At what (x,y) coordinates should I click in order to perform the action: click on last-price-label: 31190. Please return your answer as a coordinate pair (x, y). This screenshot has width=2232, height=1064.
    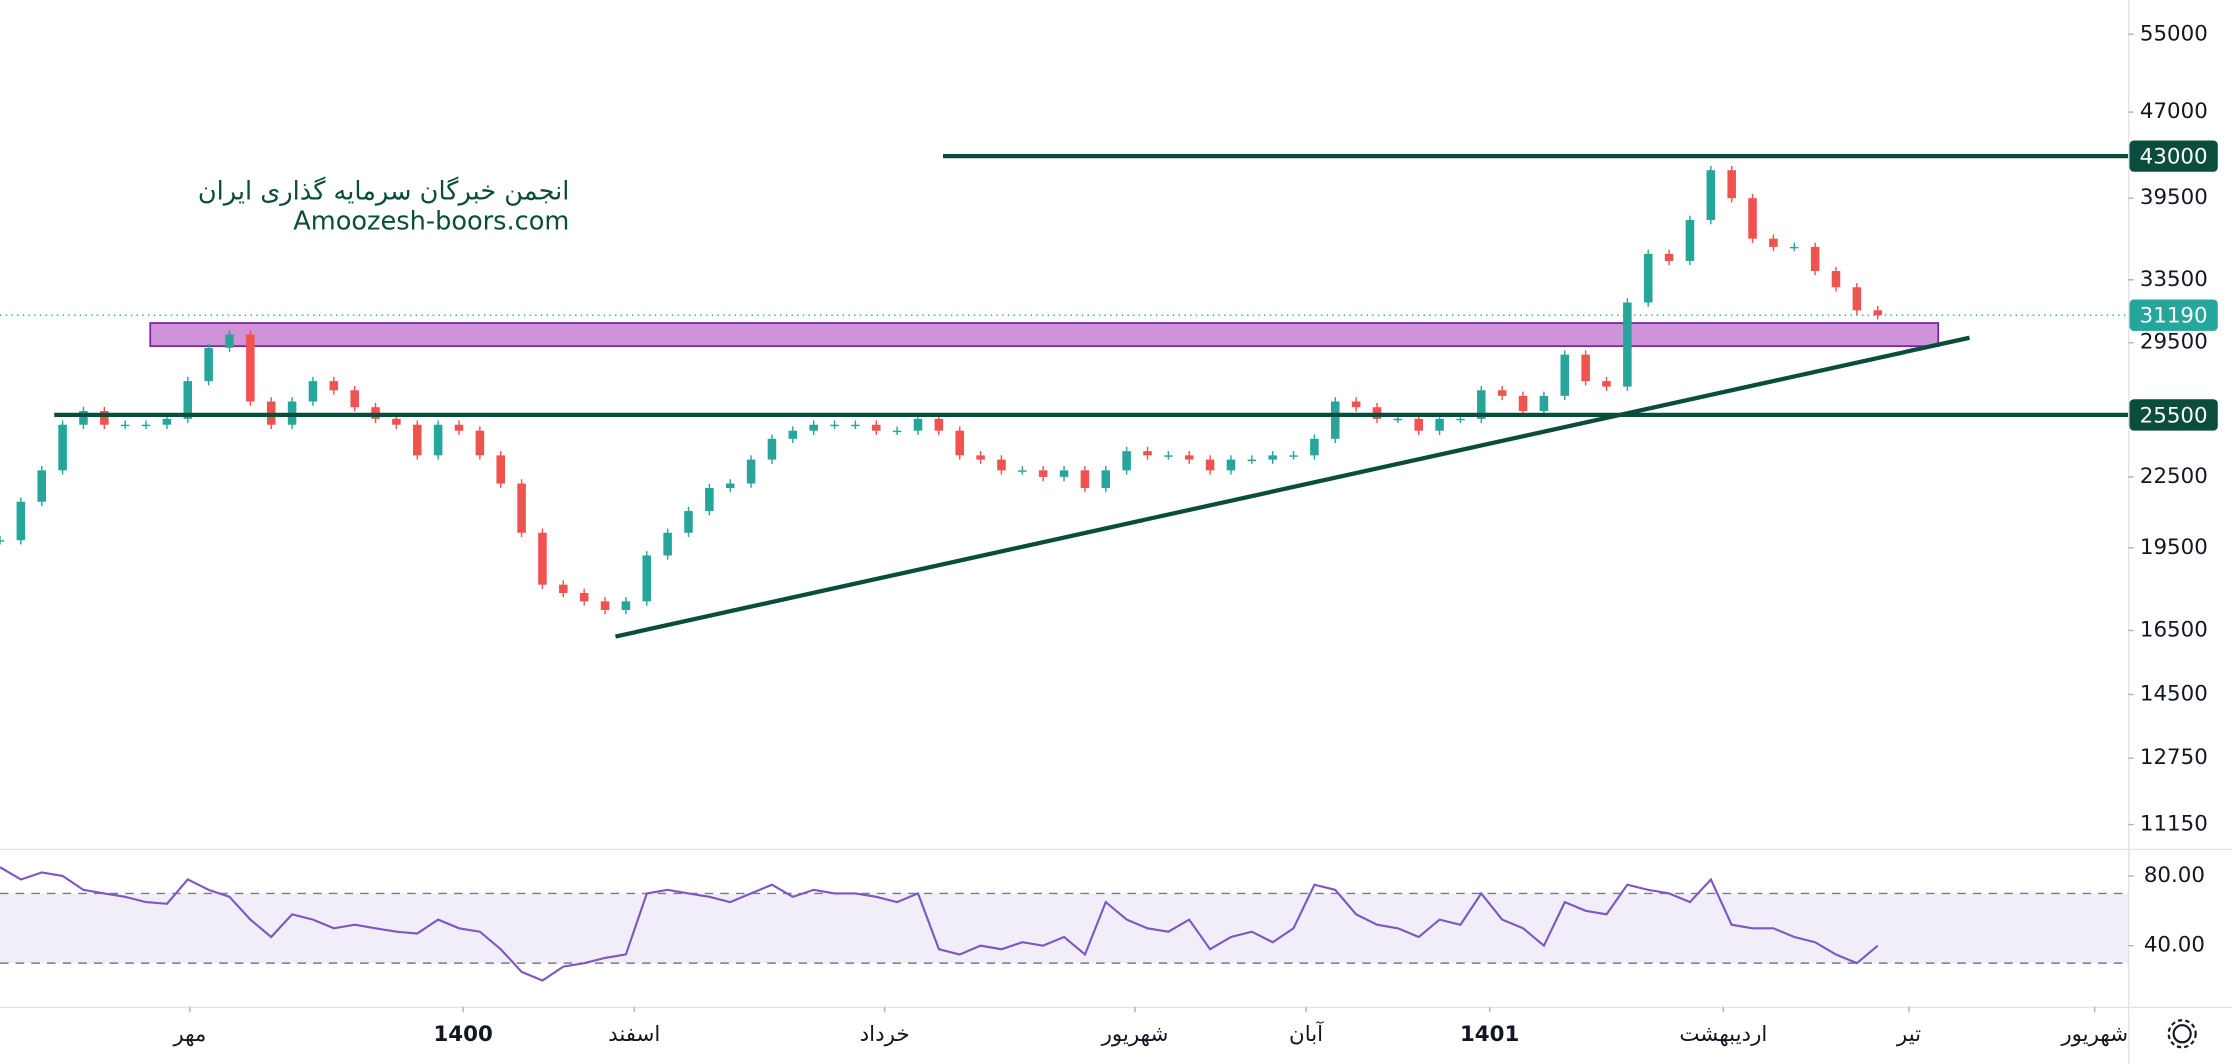
    Looking at the image, I should click on (2174, 316).